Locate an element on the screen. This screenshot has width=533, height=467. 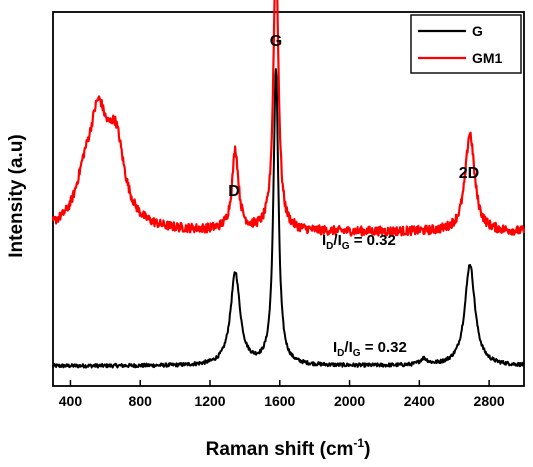
ratio-label-top: ID/IG = 0.32 is located at coordinates (359, 242).